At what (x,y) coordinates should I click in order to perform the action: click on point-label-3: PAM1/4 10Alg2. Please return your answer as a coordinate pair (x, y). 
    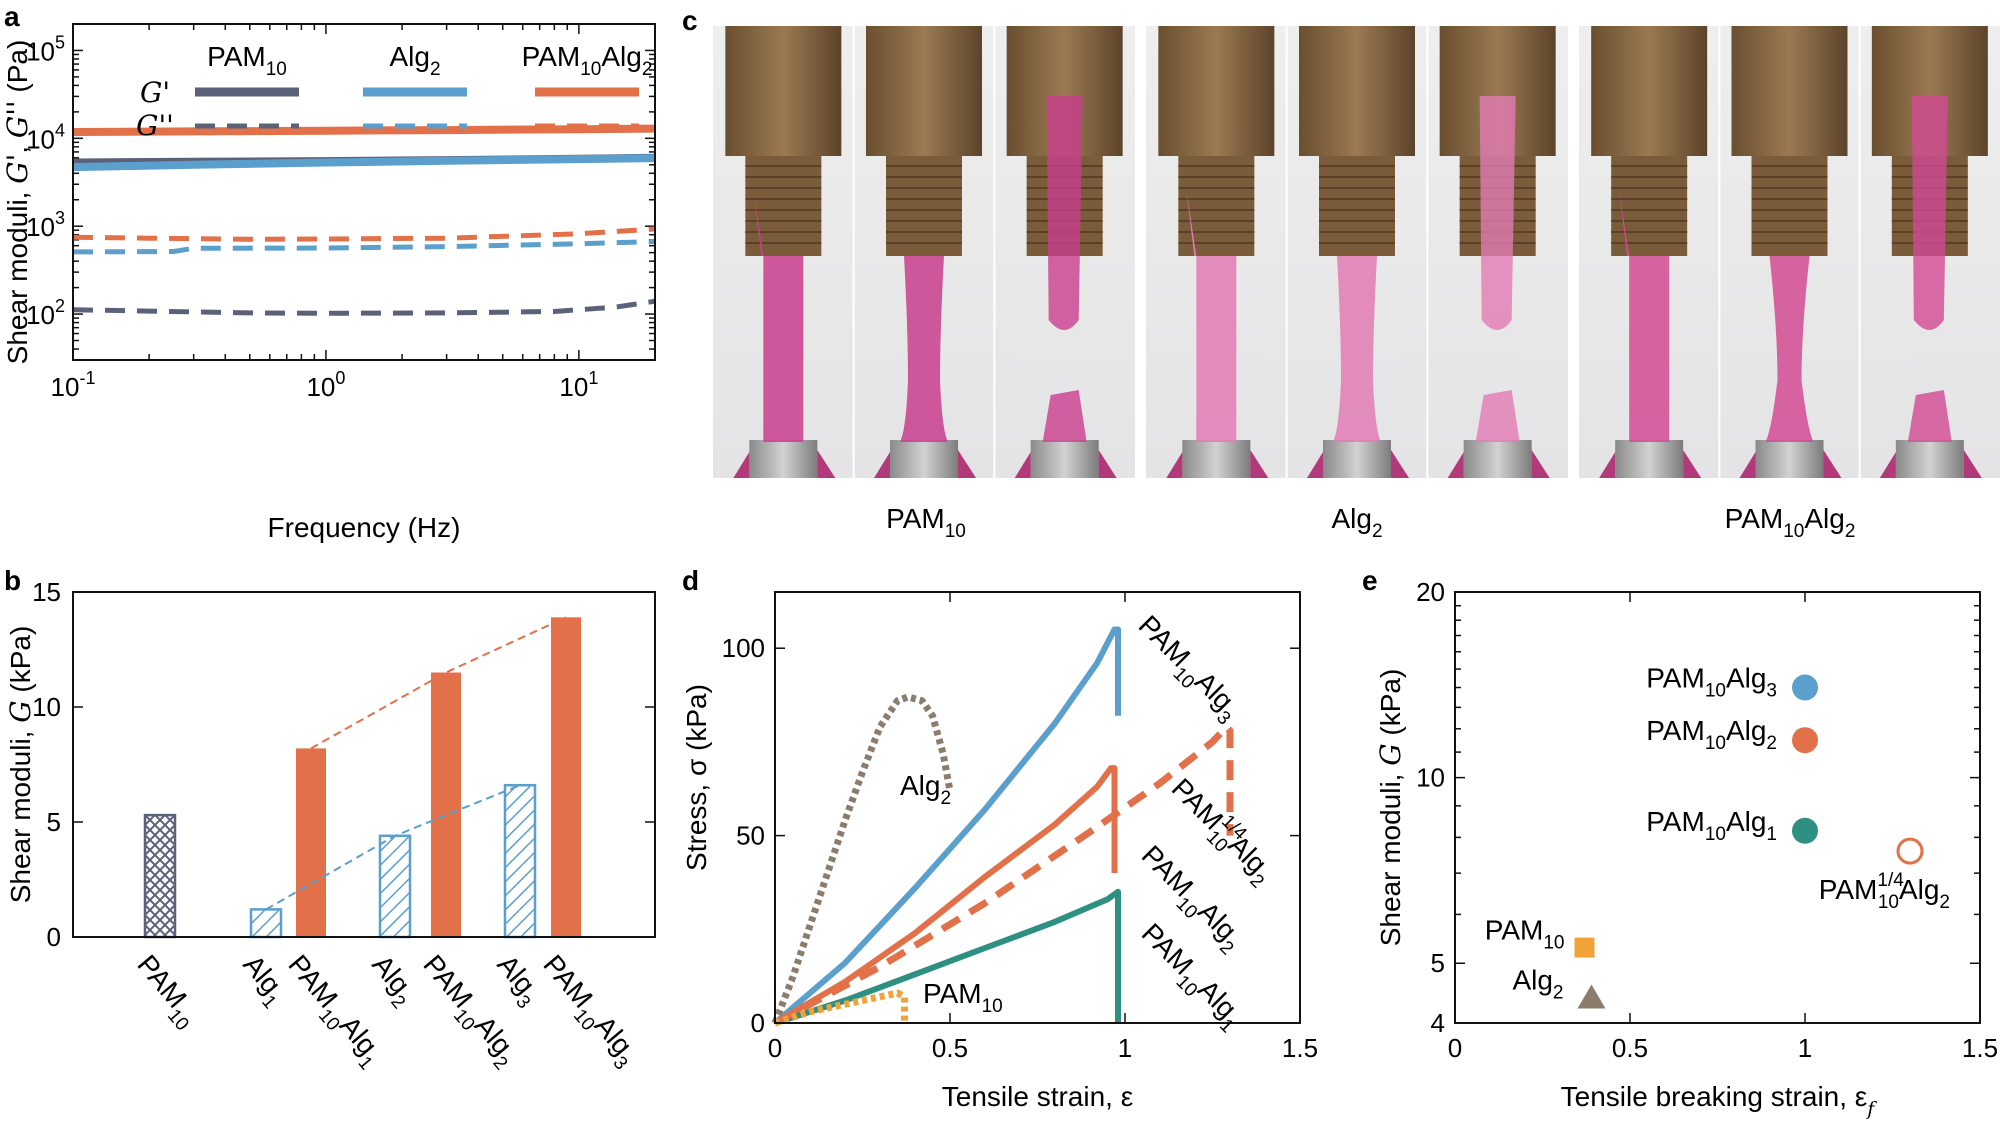
    Looking at the image, I should click on (1884, 891).